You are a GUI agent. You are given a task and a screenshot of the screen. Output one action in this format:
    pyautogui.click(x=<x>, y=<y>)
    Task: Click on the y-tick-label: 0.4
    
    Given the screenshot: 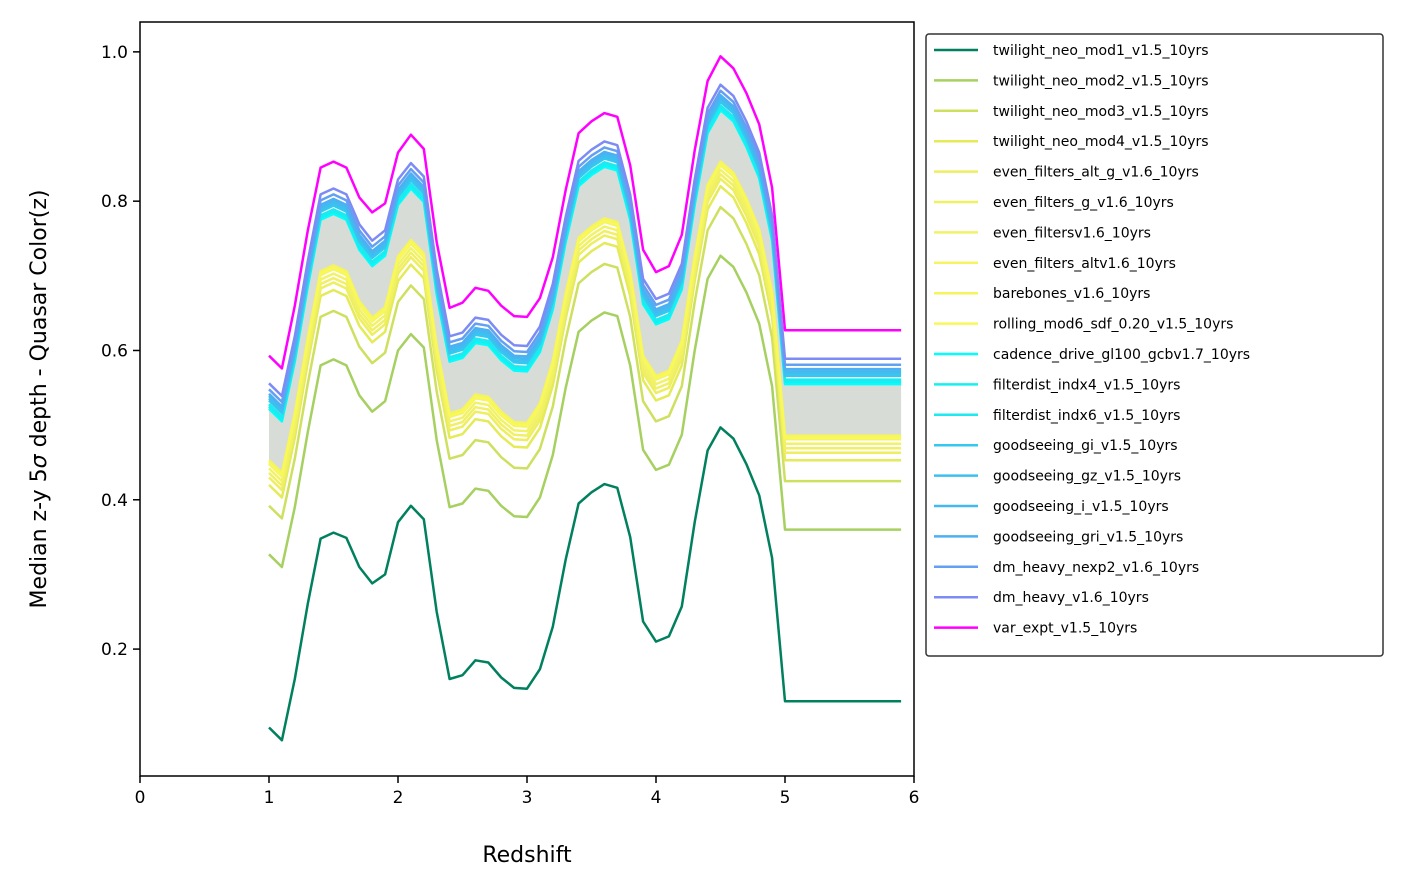 What is the action you would take?
    pyautogui.click(x=114, y=501)
    